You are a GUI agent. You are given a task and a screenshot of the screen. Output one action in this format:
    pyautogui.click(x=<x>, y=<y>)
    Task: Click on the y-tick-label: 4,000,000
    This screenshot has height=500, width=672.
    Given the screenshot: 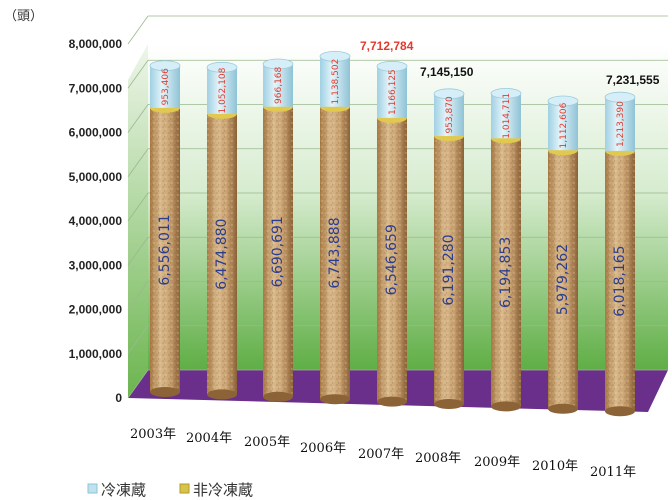 What is the action you would take?
    pyautogui.click(x=96, y=221)
    